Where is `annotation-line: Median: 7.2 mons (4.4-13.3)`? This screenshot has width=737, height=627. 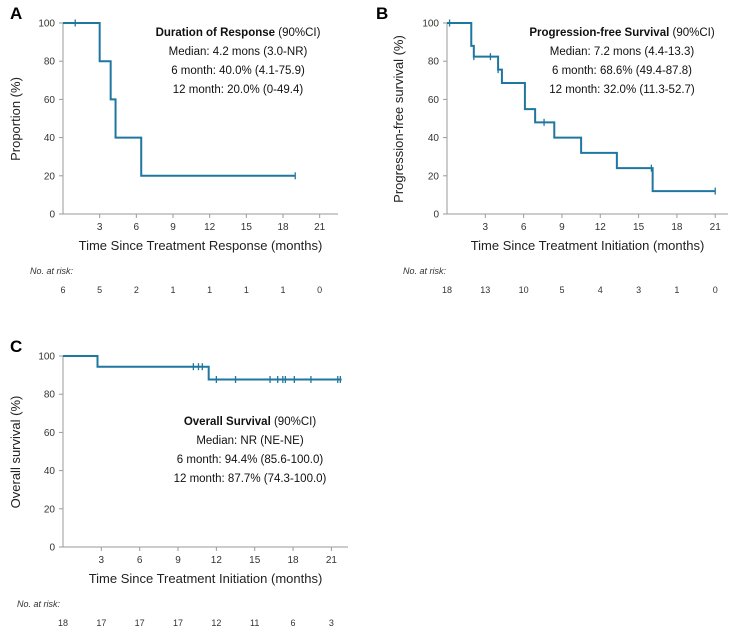
annotation-line: Median: 7.2 mons (4.4-13.3) is located at coordinates (622, 52).